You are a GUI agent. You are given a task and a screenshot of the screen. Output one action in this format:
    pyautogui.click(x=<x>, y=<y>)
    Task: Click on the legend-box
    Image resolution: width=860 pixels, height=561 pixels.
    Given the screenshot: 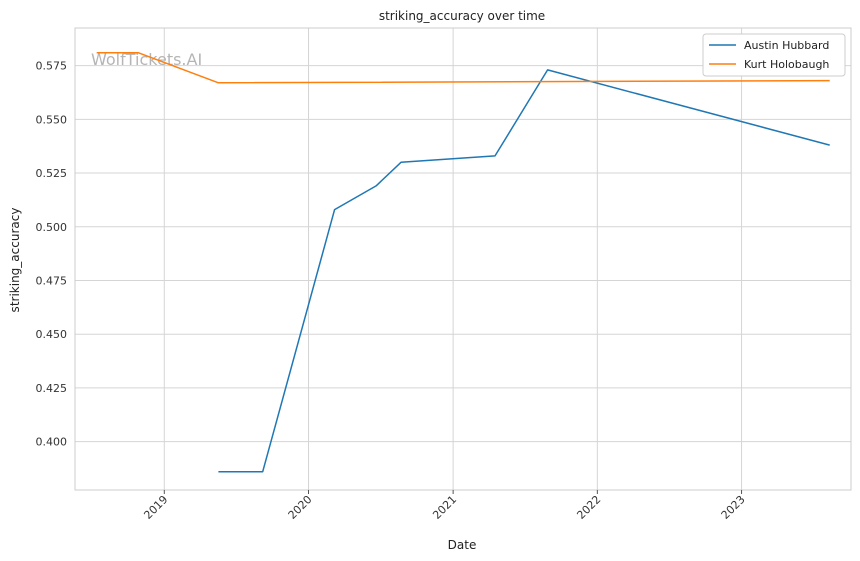 What is the action you would take?
    pyautogui.click(x=774, y=55)
    